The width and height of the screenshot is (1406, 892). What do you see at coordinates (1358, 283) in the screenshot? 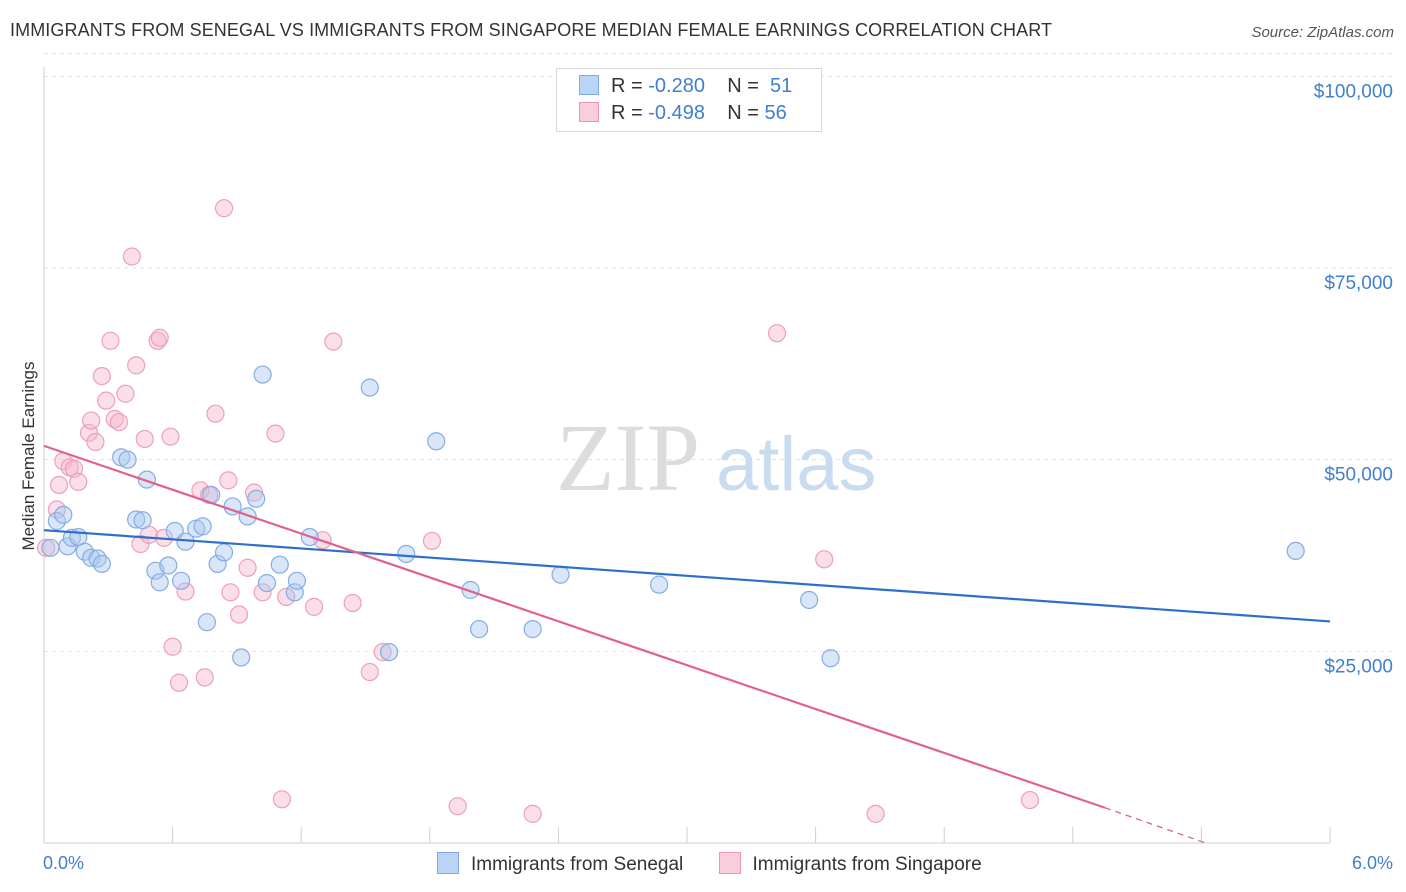
I see `y-tick-label-2: $75,000` at bounding box center [1358, 283].